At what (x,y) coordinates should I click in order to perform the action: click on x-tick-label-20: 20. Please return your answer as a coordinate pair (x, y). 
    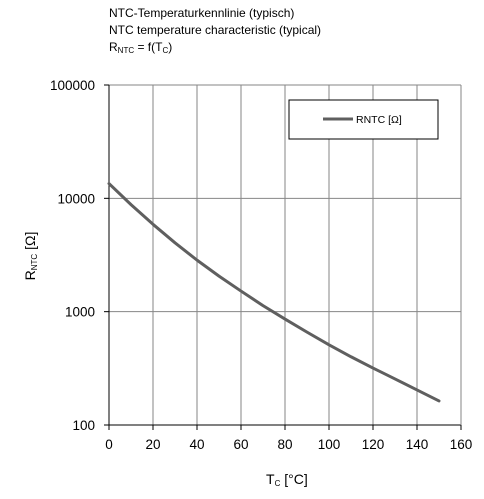
    Looking at the image, I should click on (152, 444).